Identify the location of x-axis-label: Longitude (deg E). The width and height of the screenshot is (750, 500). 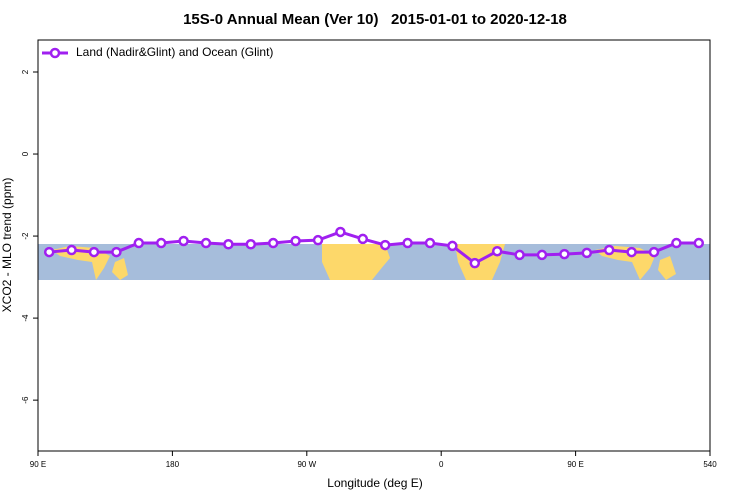
(374, 483).